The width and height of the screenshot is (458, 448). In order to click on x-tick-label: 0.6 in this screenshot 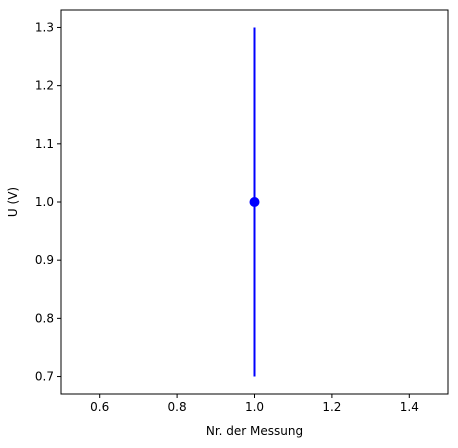, I will do `click(99, 407)`.